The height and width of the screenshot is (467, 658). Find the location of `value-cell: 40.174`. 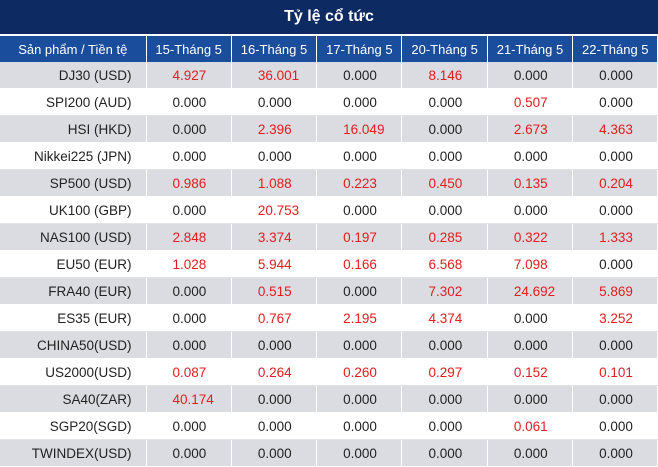

value-cell: 40.174 is located at coordinates (189, 399).